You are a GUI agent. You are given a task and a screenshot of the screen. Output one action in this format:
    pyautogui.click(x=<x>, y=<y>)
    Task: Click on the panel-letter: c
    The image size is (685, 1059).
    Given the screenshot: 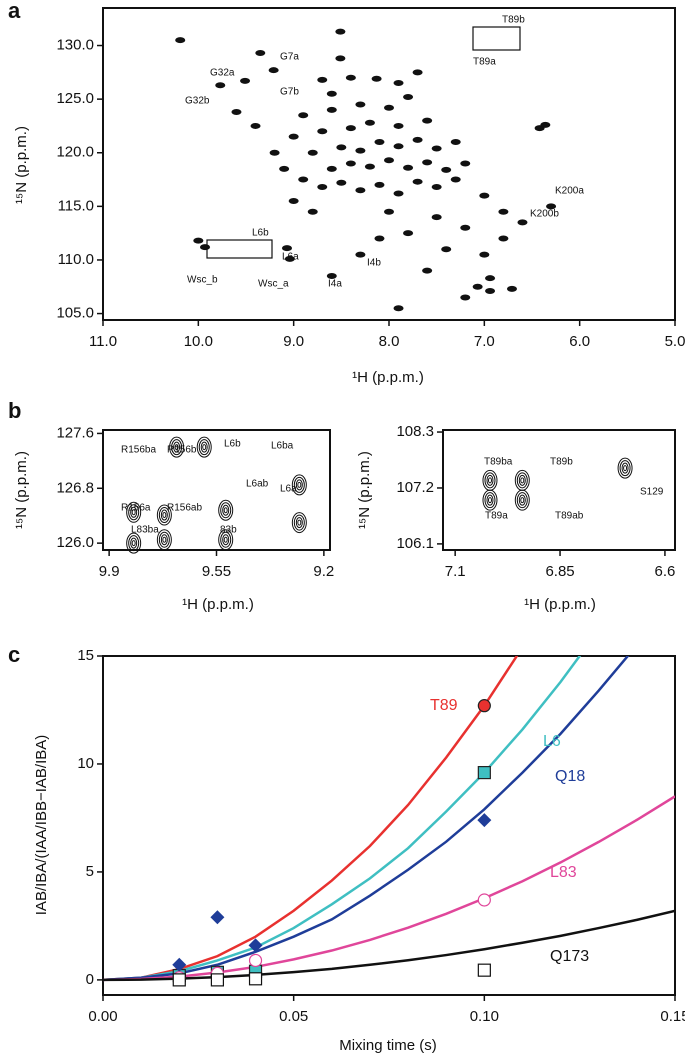 What is the action you would take?
    pyautogui.click(x=14, y=654)
    